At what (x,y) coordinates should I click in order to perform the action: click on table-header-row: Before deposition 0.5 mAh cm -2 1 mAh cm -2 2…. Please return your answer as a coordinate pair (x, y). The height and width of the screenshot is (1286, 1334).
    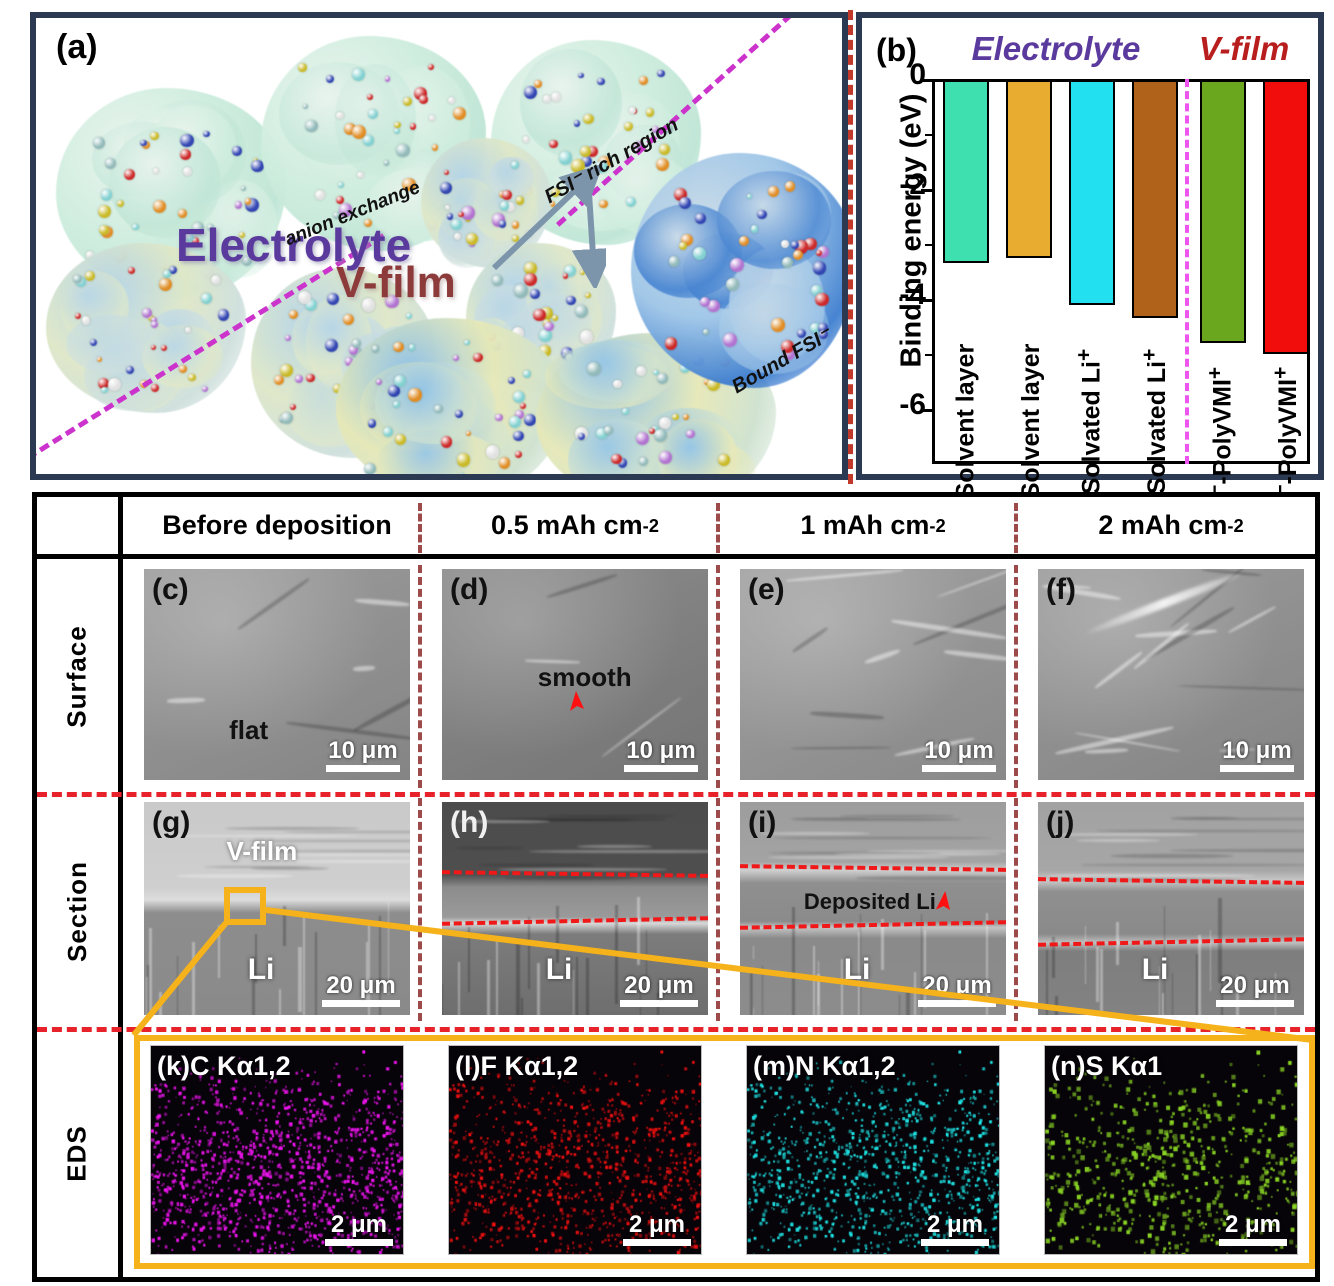
    Looking at the image, I should click on (676, 528).